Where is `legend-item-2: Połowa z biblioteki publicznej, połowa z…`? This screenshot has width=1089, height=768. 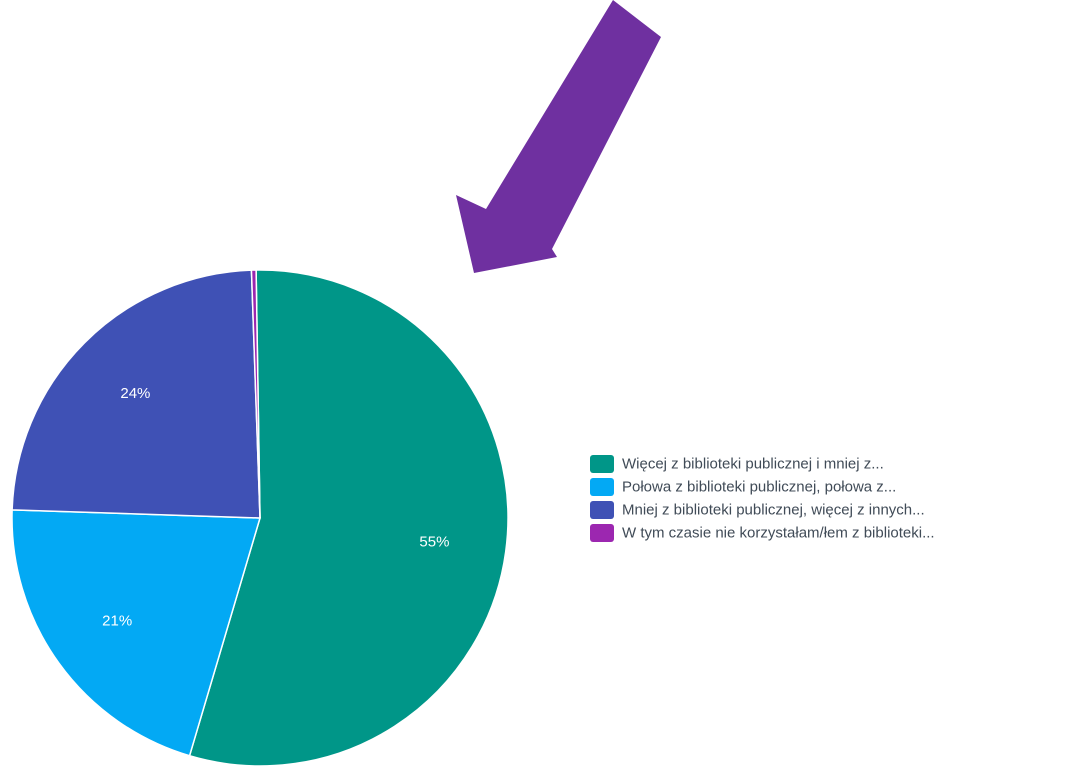 legend-item-2: Połowa z biblioteki publicznej, połowa z… is located at coordinates (743, 487).